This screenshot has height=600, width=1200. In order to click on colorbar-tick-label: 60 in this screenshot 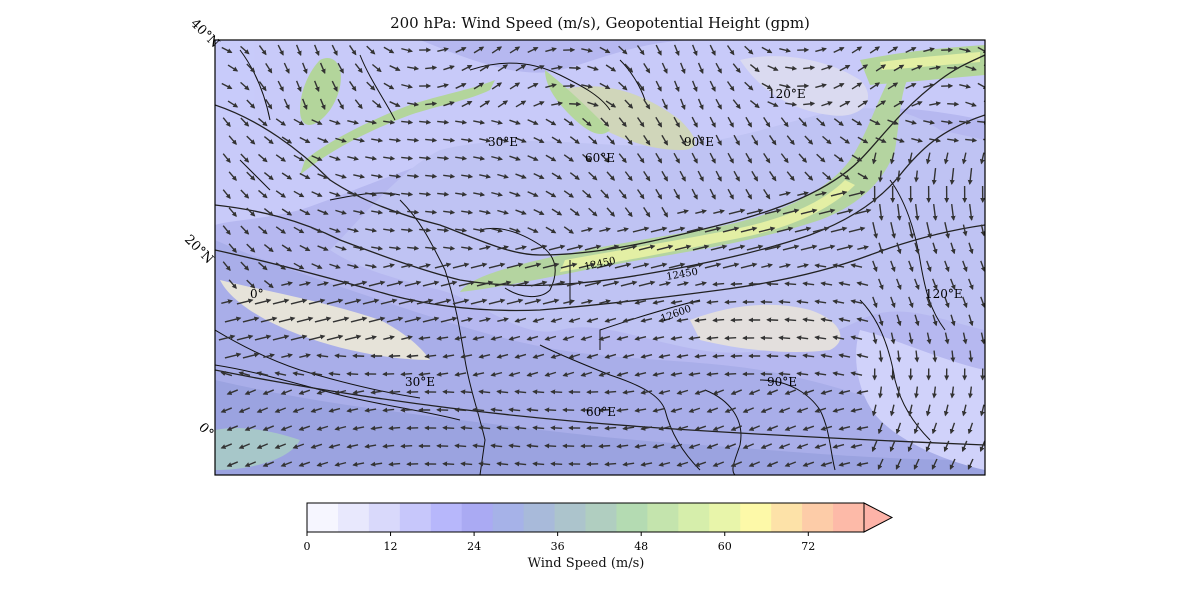, I will do `click(725, 546)`.